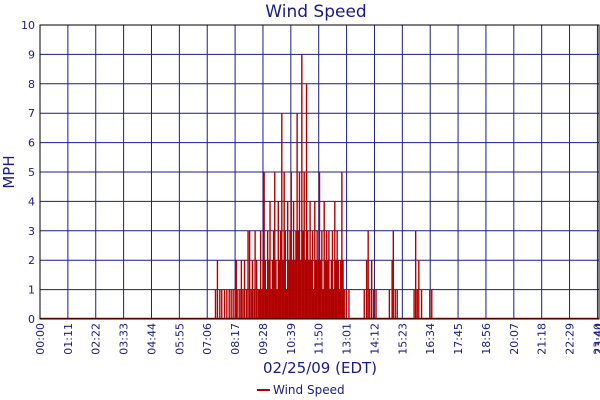 Image resolution: width=600 pixels, height=400 pixels. I want to click on x-tick-label: 09:28, so click(263, 339).